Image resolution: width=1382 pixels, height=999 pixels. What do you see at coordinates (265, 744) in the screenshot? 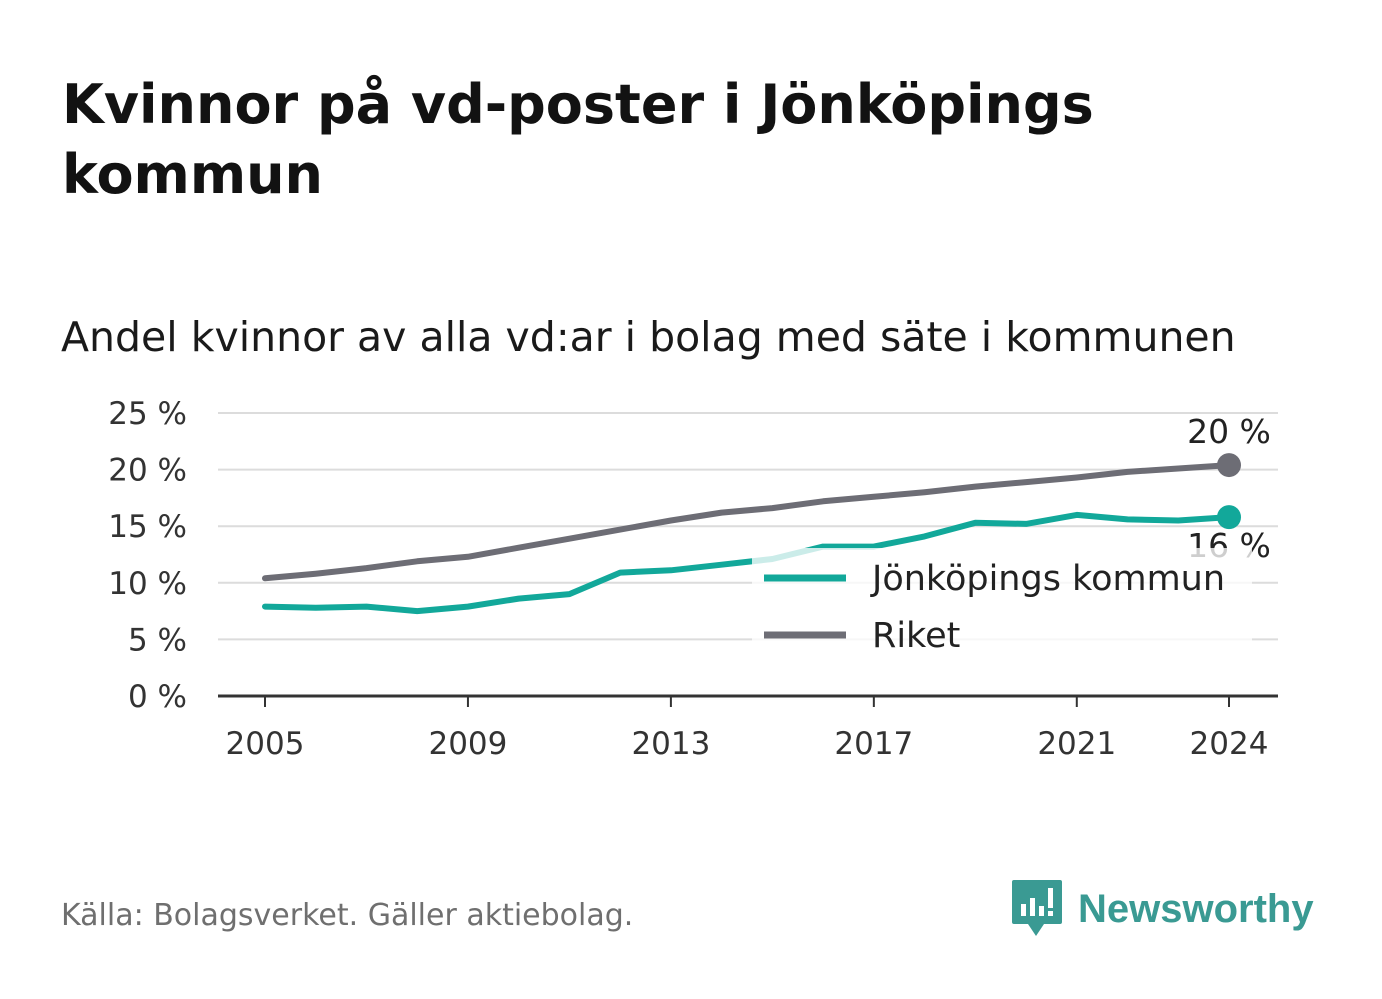
I see `x-tick-label: 2005` at bounding box center [265, 744].